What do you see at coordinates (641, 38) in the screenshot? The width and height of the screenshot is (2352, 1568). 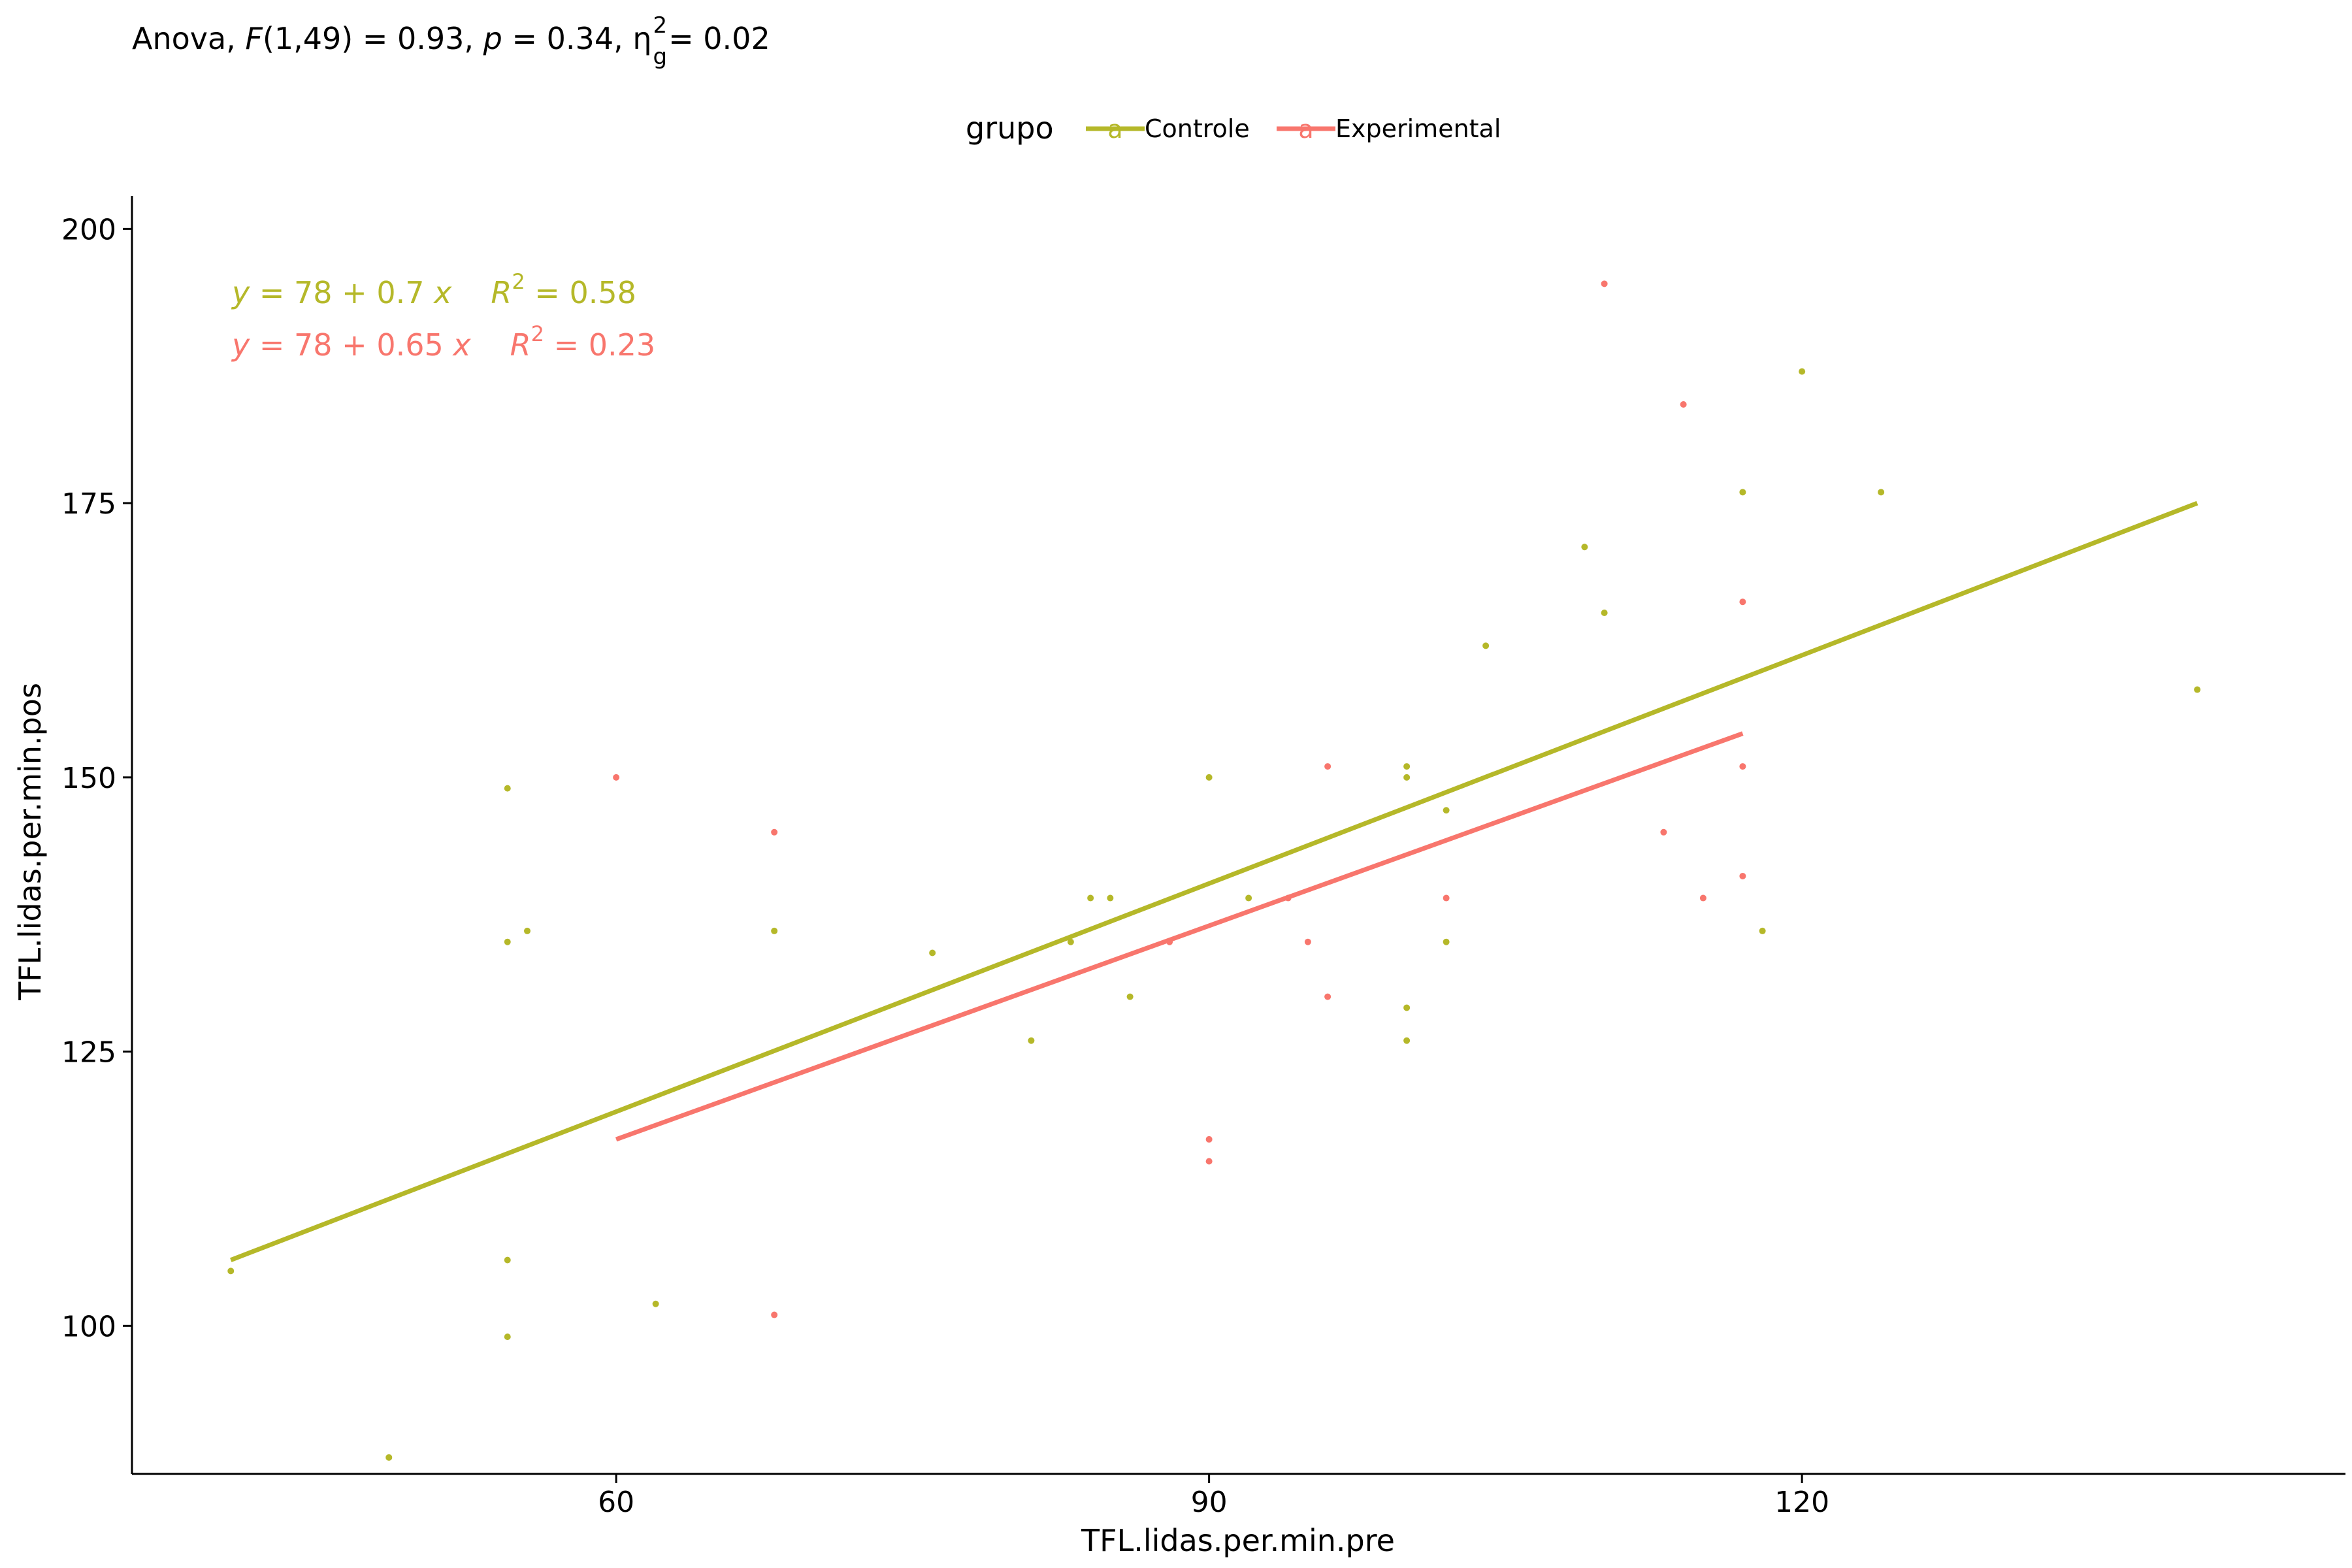 I see `anova-eta-symbol: η` at bounding box center [641, 38].